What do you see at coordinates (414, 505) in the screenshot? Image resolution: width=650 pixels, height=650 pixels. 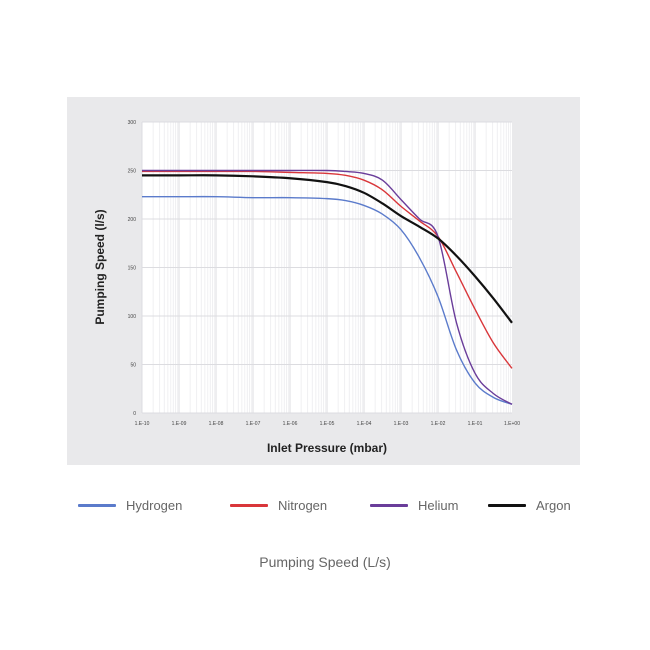 I see `legend-item-helium: Helium` at bounding box center [414, 505].